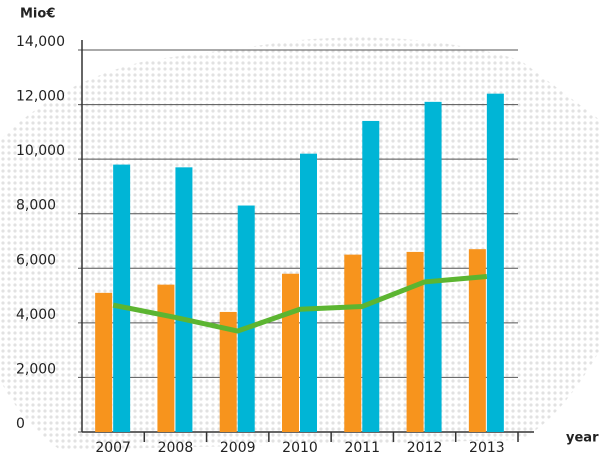 The width and height of the screenshot is (608, 458). What do you see at coordinates (20, 424) in the screenshot?
I see `y-tick-label: 0` at bounding box center [20, 424].